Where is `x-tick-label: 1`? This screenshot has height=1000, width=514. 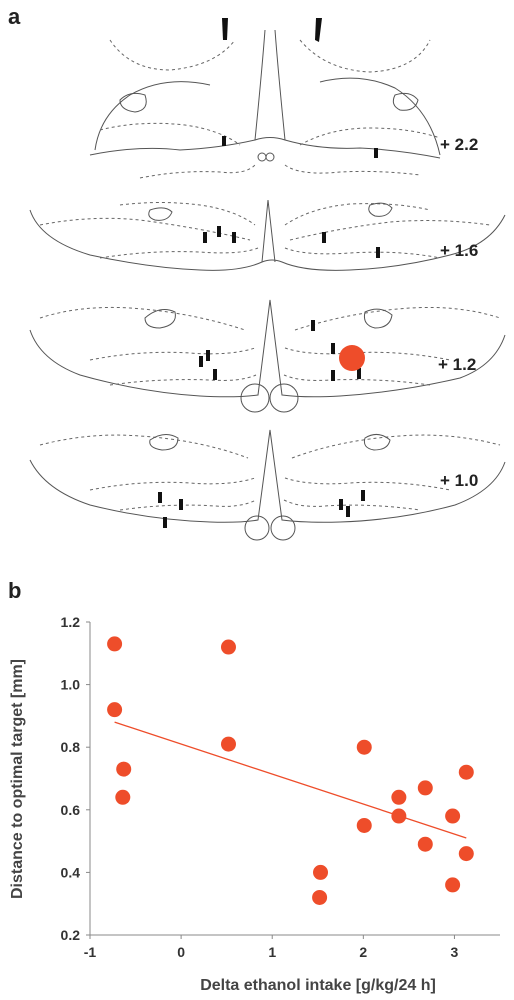 x-tick-label: 1 is located at coordinates (272, 952).